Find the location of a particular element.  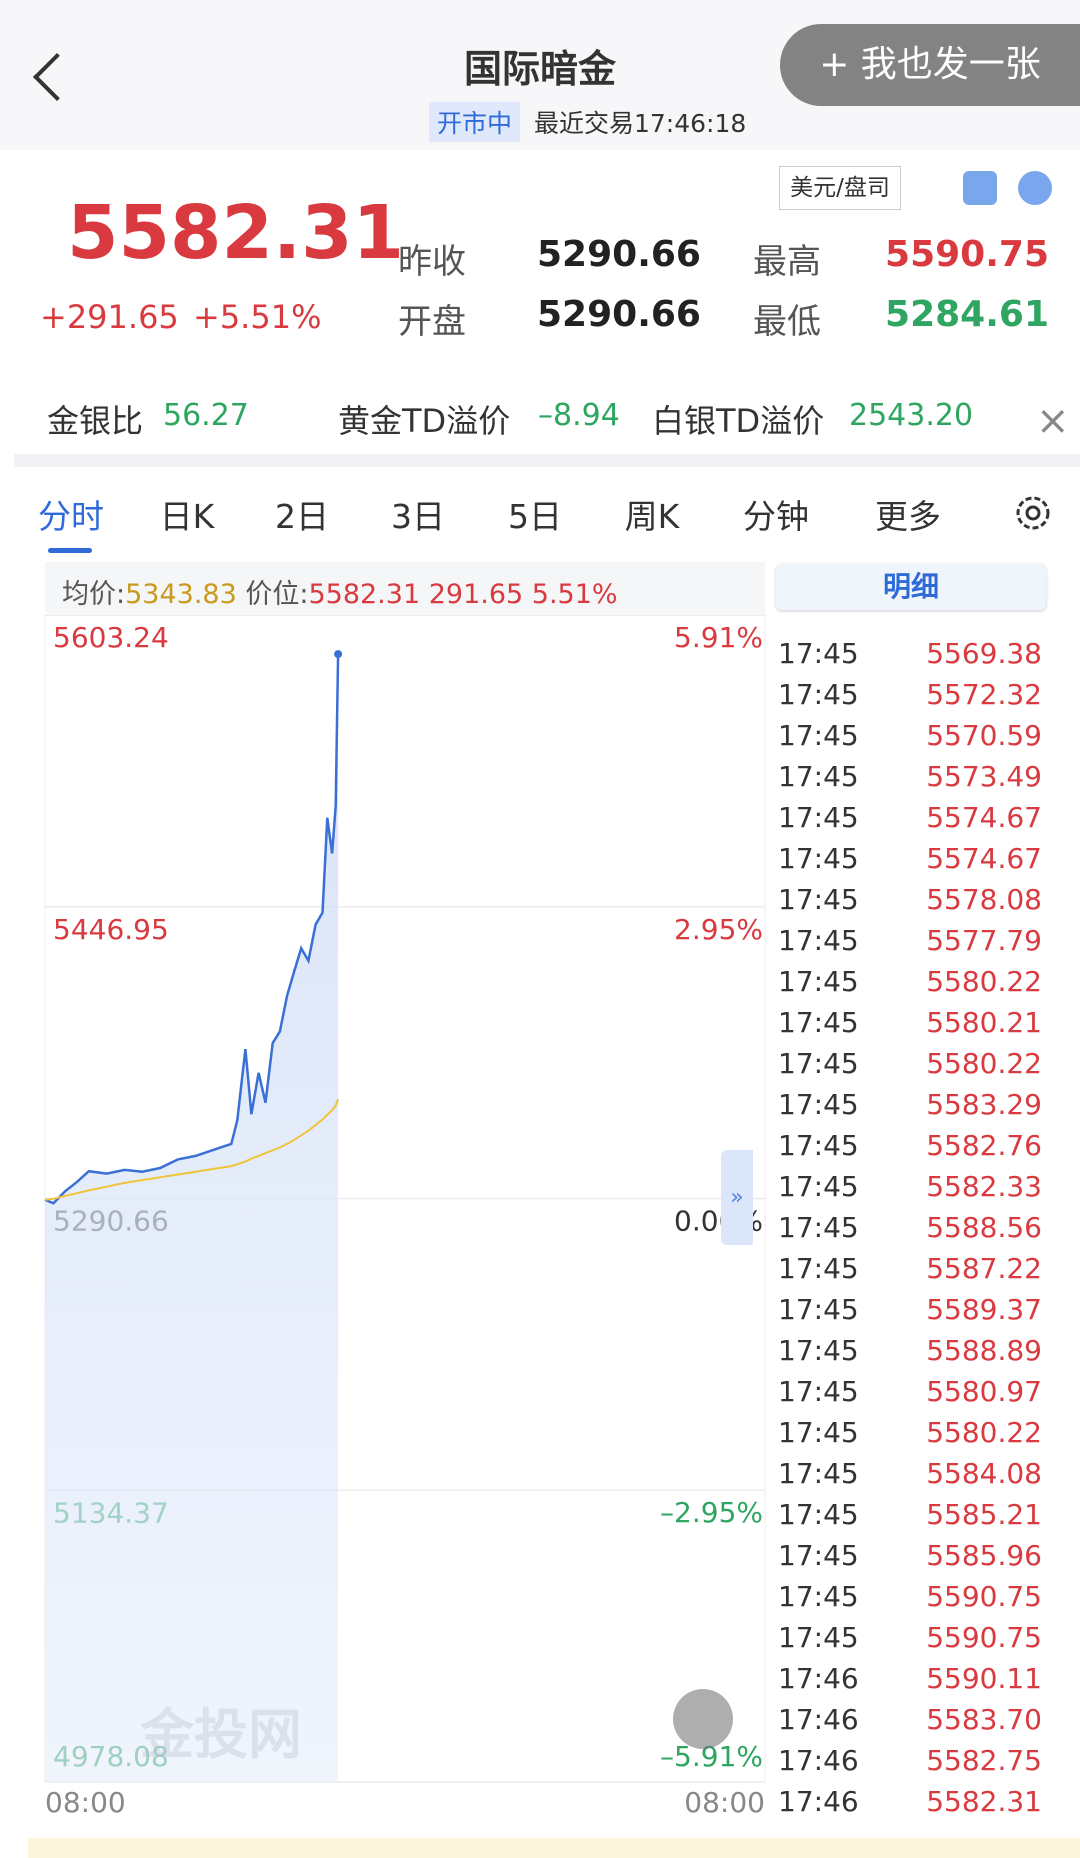

stat-label: 最低 is located at coordinates (787, 322).